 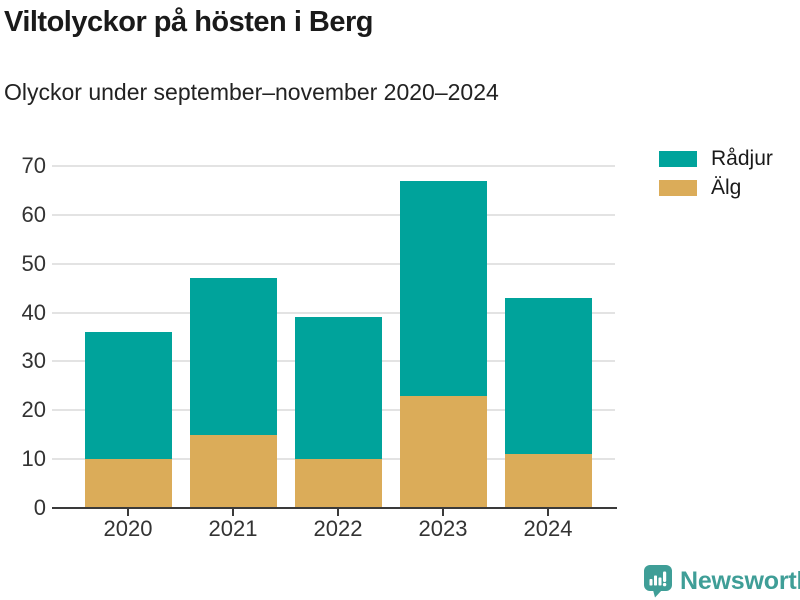 I want to click on x-axis-line, so click(x=334, y=508).